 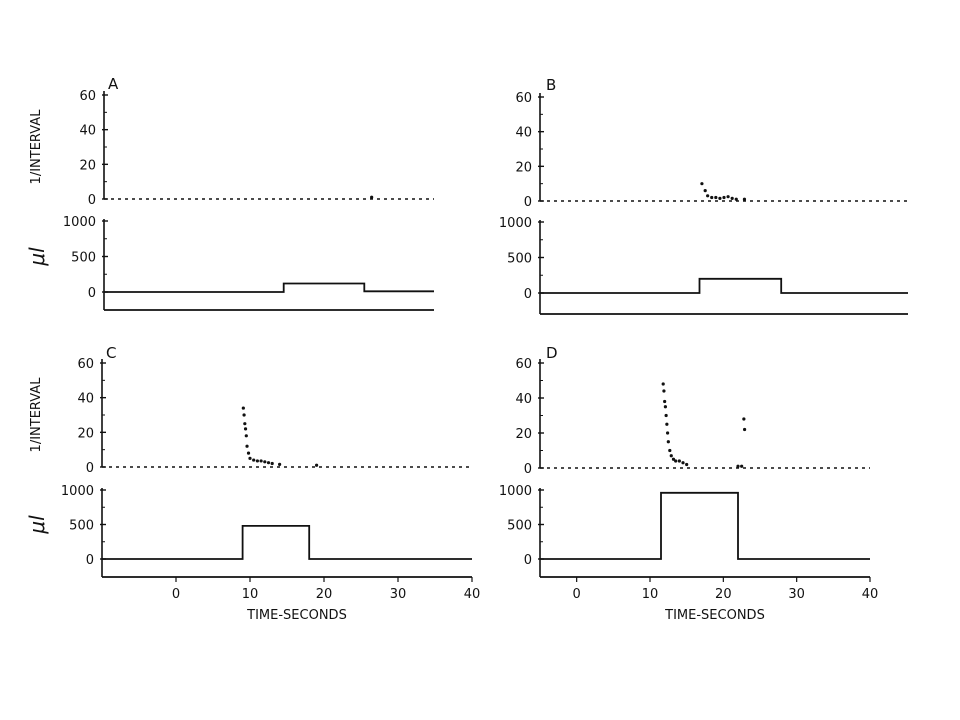 What do you see at coordinates (113, 84) in the screenshot?
I see `panel-label: A` at bounding box center [113, 84].